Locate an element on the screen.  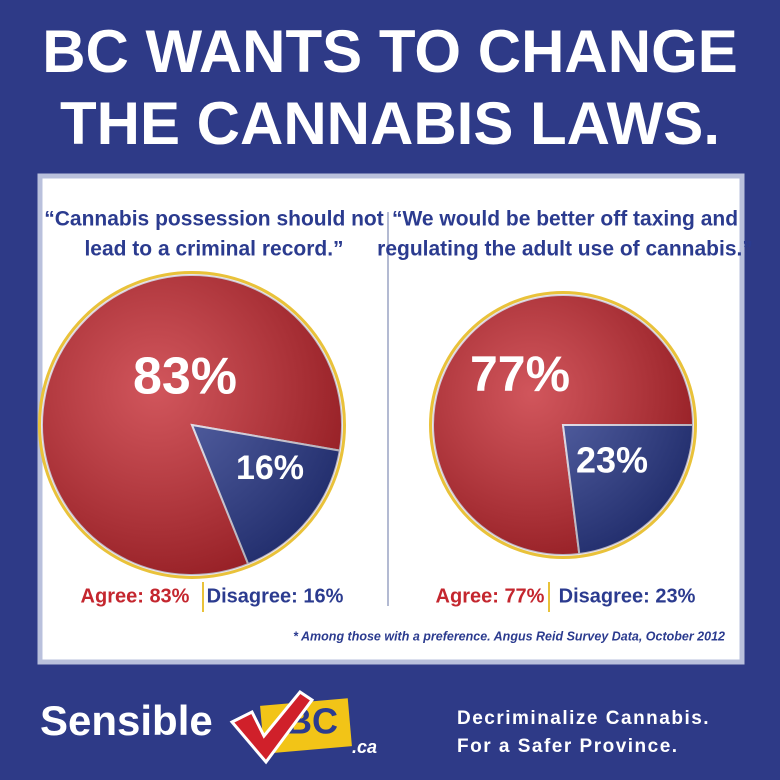
logo-suffix: .ca is located at coordinates (364, 747).